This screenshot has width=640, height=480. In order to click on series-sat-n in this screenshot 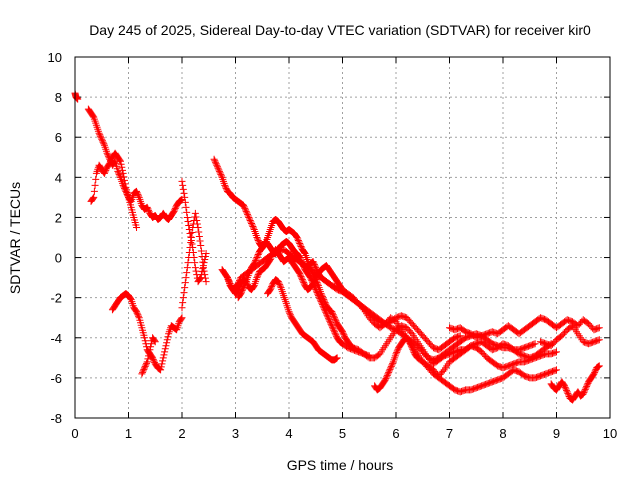, I will do `click(465, 365)`.